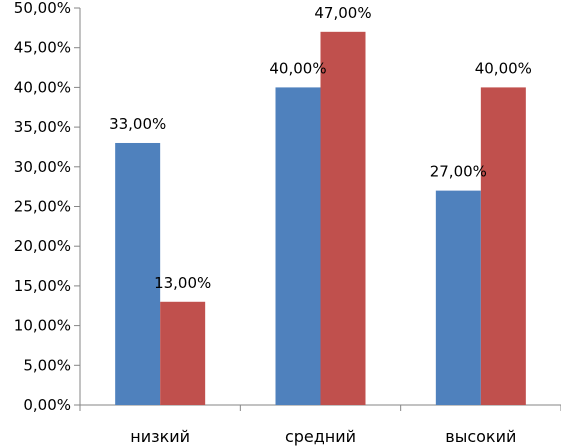 The width and height of the screenshot is (561, 448). What do you see at coordinates (42, 167) in the screenshot?
I see `y-tick-label: 30,00%` at bounding box center [42, 167].